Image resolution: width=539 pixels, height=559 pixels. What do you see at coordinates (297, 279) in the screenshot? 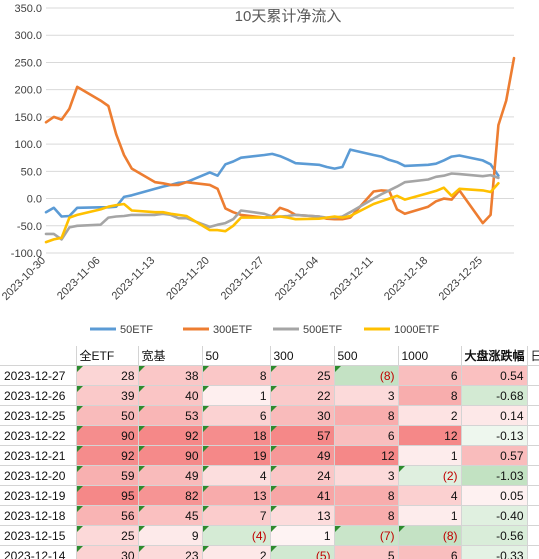
I see `x-tick-label: 2023-12-04` at bounding box center [297, 279].